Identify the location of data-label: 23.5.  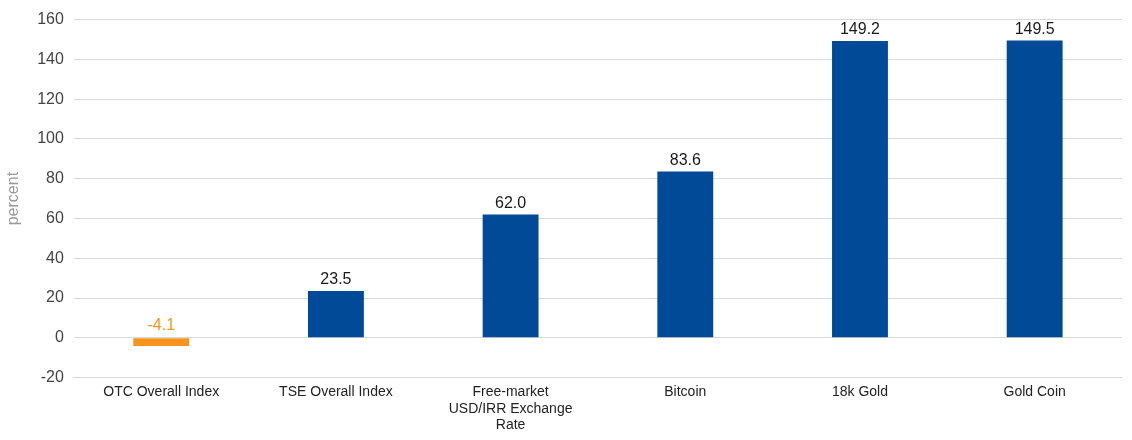
(336, 279).